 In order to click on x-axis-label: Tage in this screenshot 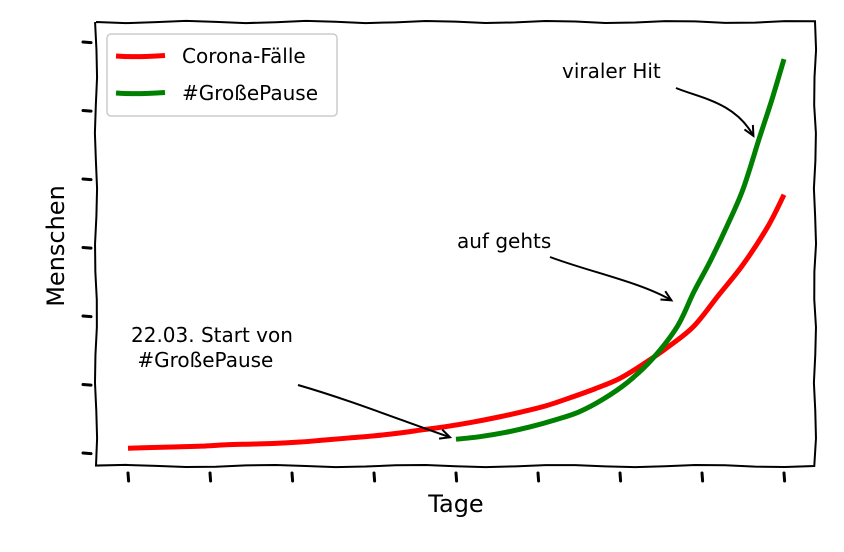, I will do `click(455, 504)`.